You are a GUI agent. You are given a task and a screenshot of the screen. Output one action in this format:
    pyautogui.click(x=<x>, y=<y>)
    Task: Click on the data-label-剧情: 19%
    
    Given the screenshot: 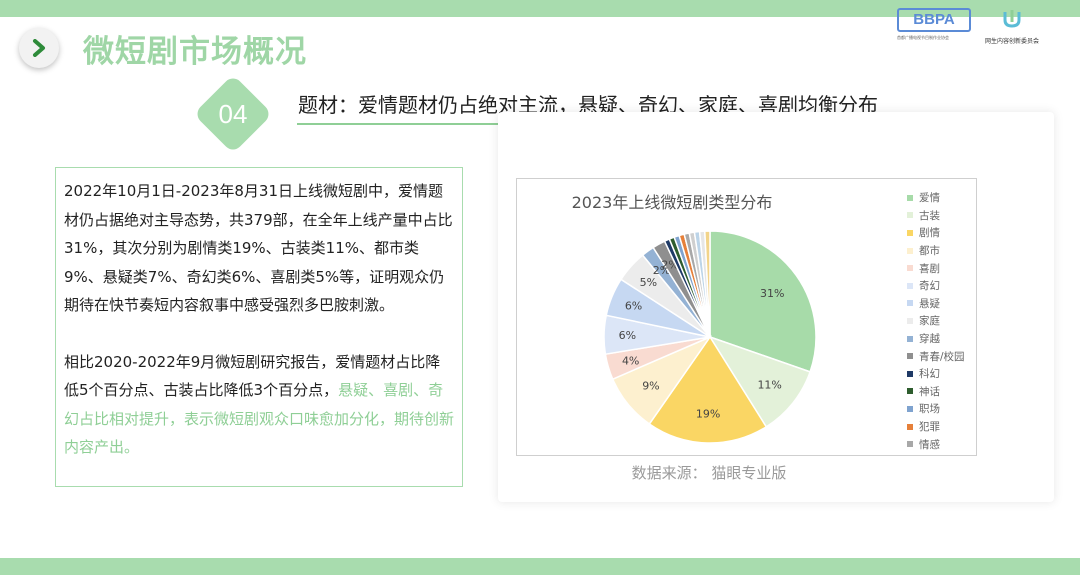 What is the action you would take?
    pyautogui.click(x=708, y=413)
    